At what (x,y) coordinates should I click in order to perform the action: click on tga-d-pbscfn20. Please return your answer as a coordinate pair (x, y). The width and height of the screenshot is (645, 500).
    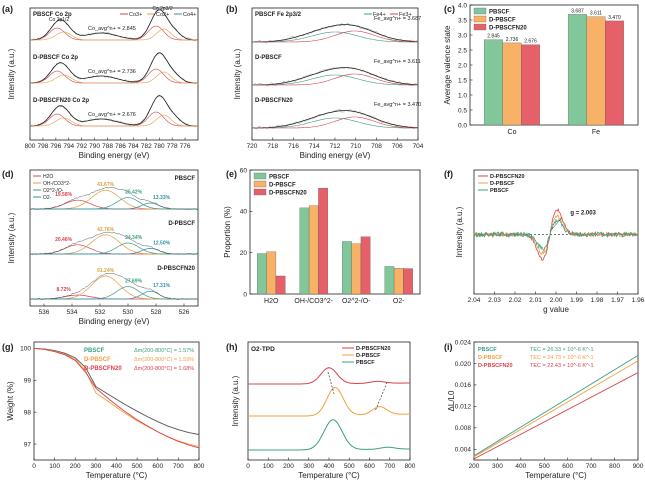
    Looking at the image, I should click on (116, 398).